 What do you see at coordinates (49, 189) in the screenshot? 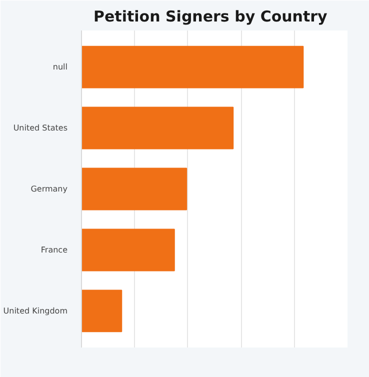
I see `y-tick-label: Germany` at bounding box center [49, 189].